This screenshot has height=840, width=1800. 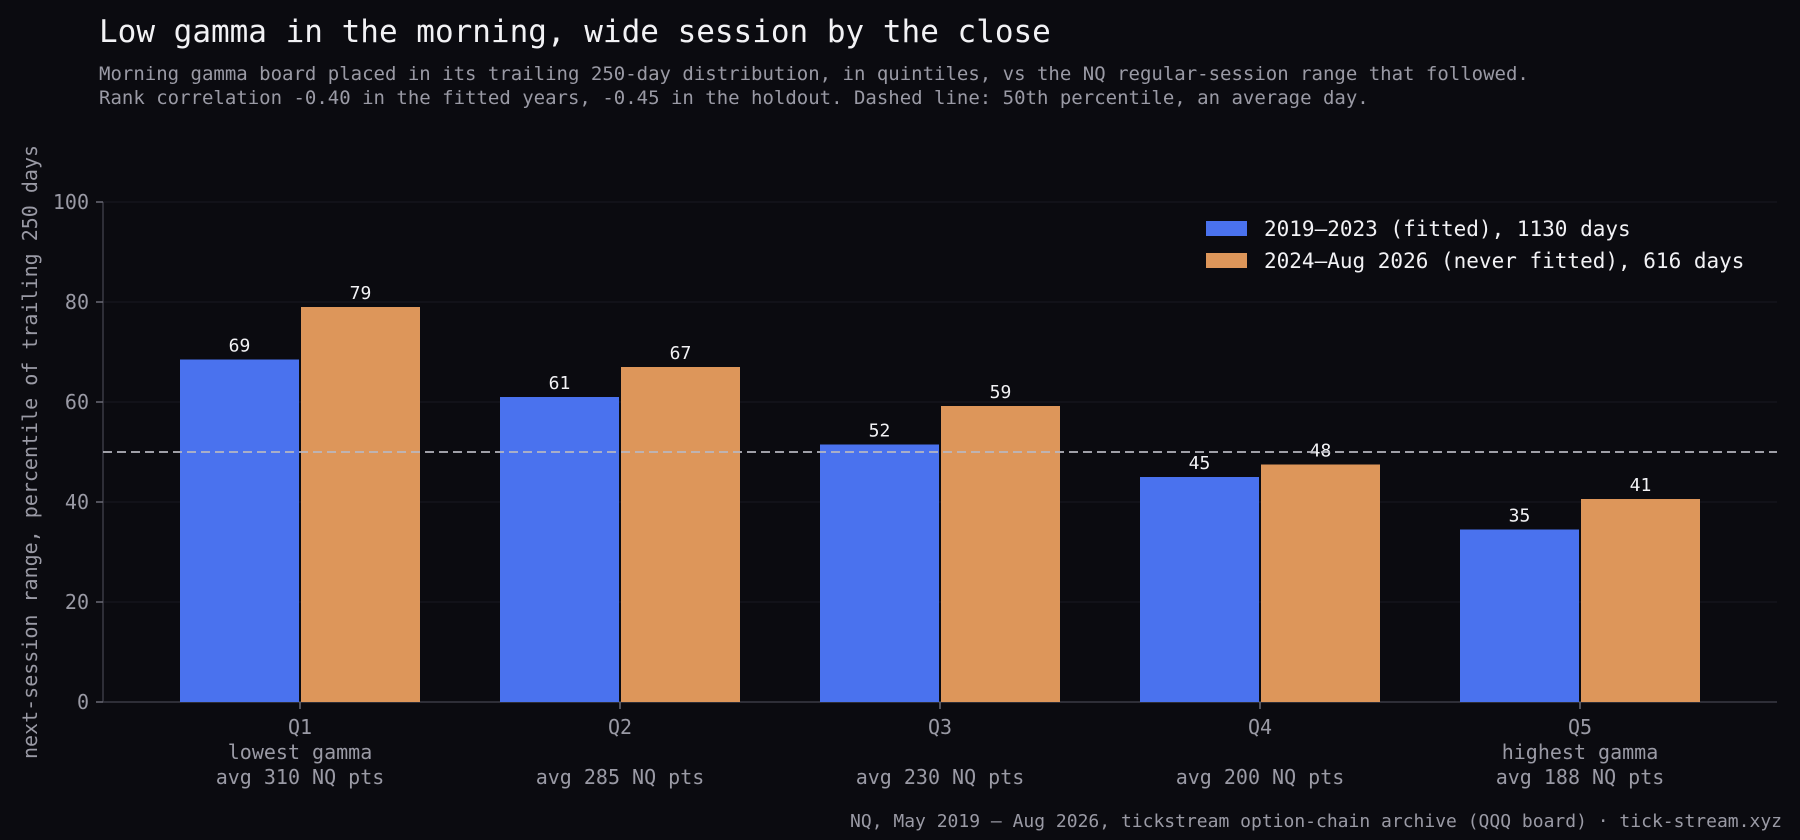 What do you see at coordinates (300, 752) in the screenshot?
I see `x-category-sublabel: lowest gamma` at bounding box center [300, 752].